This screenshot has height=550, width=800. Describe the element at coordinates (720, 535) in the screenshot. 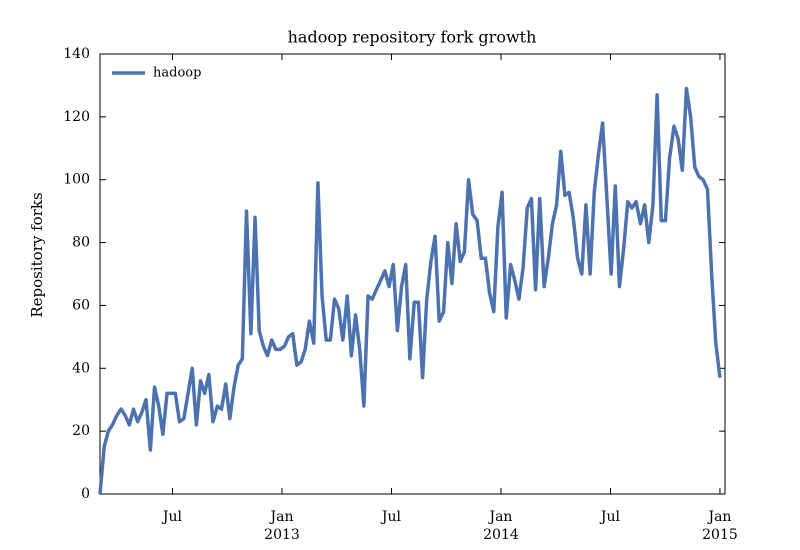

I see `x-tick-year-label: 2015` at that location.